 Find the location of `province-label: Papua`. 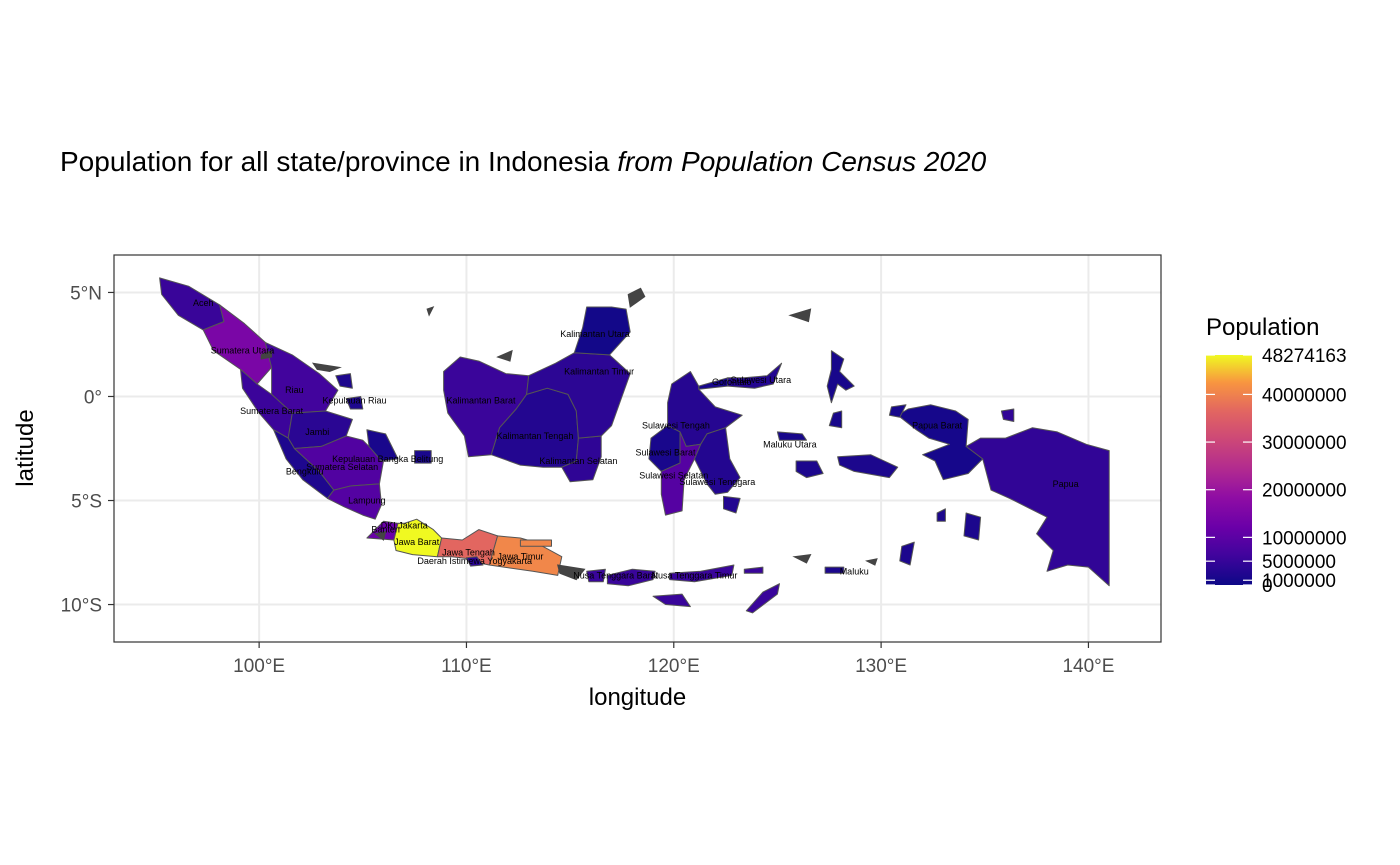

province-label: Papua is located at coordinates (1066, 484).